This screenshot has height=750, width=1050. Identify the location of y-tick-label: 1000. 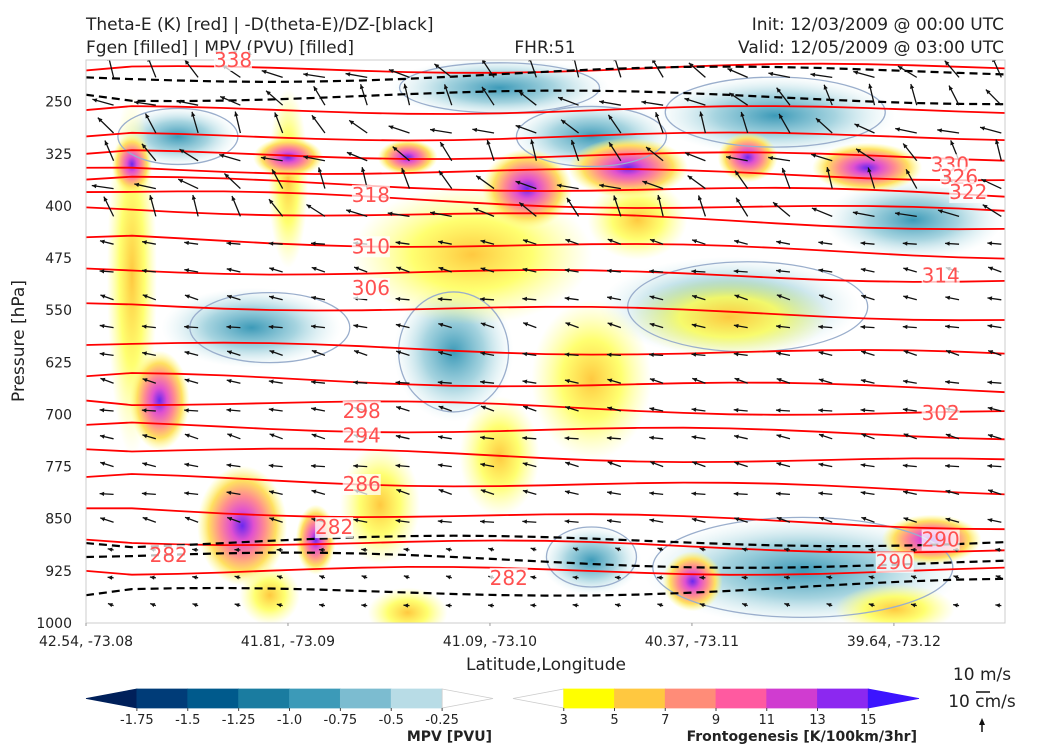
(54, 624).